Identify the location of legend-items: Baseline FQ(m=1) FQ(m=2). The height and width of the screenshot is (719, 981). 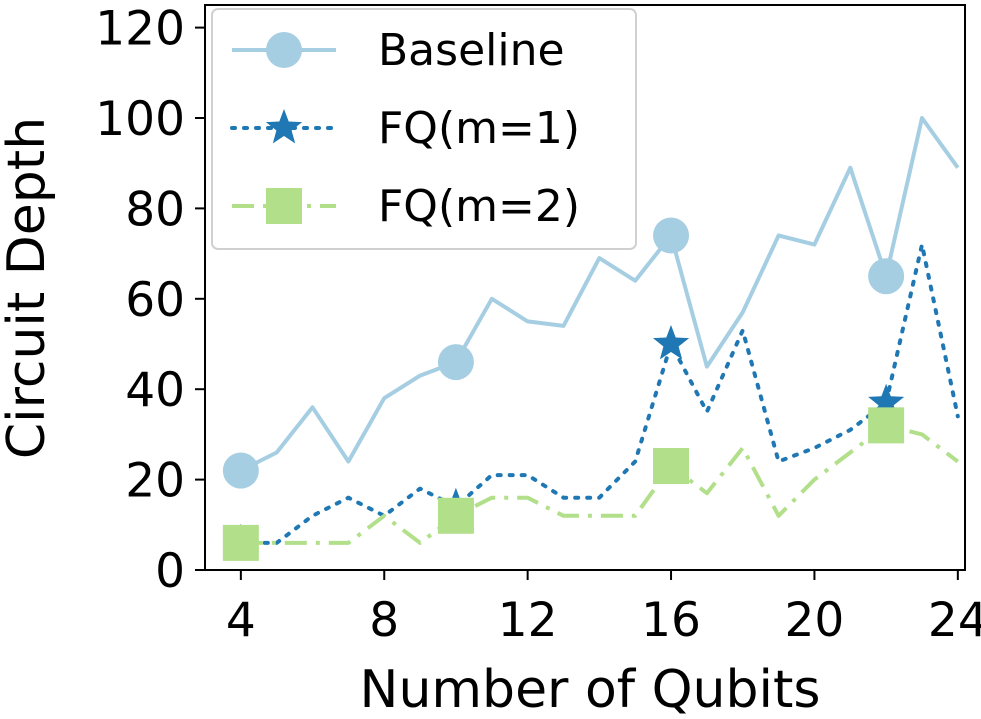
(405, 128).